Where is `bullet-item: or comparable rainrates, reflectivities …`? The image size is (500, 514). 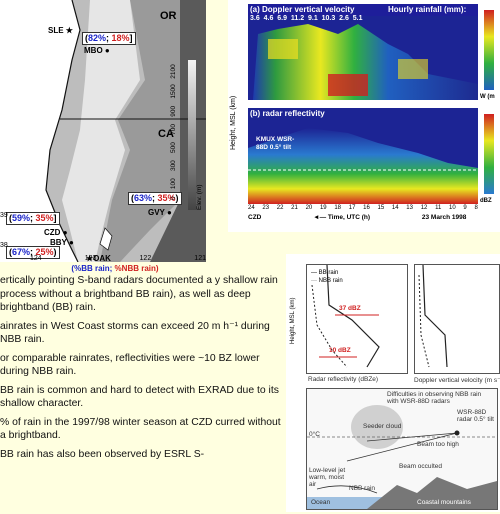 bullet-item: or comparable rainrates, reflectivities … is located at coordinates (130, 365).